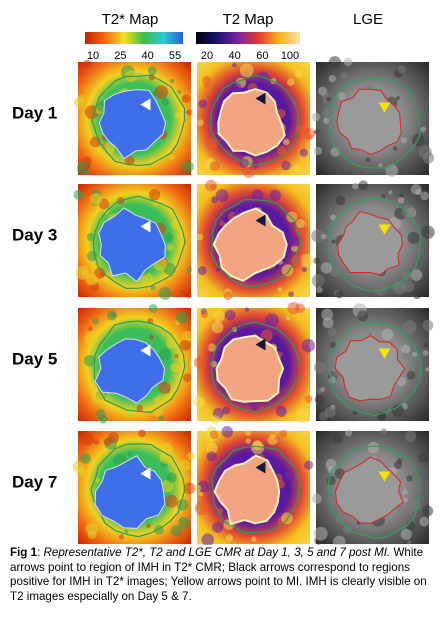 The image size is (447, 620). What do you see at coordinates (130, 19) in the screenshot?
I see `column-title: T2* Map` at bounding box center [130, 19].